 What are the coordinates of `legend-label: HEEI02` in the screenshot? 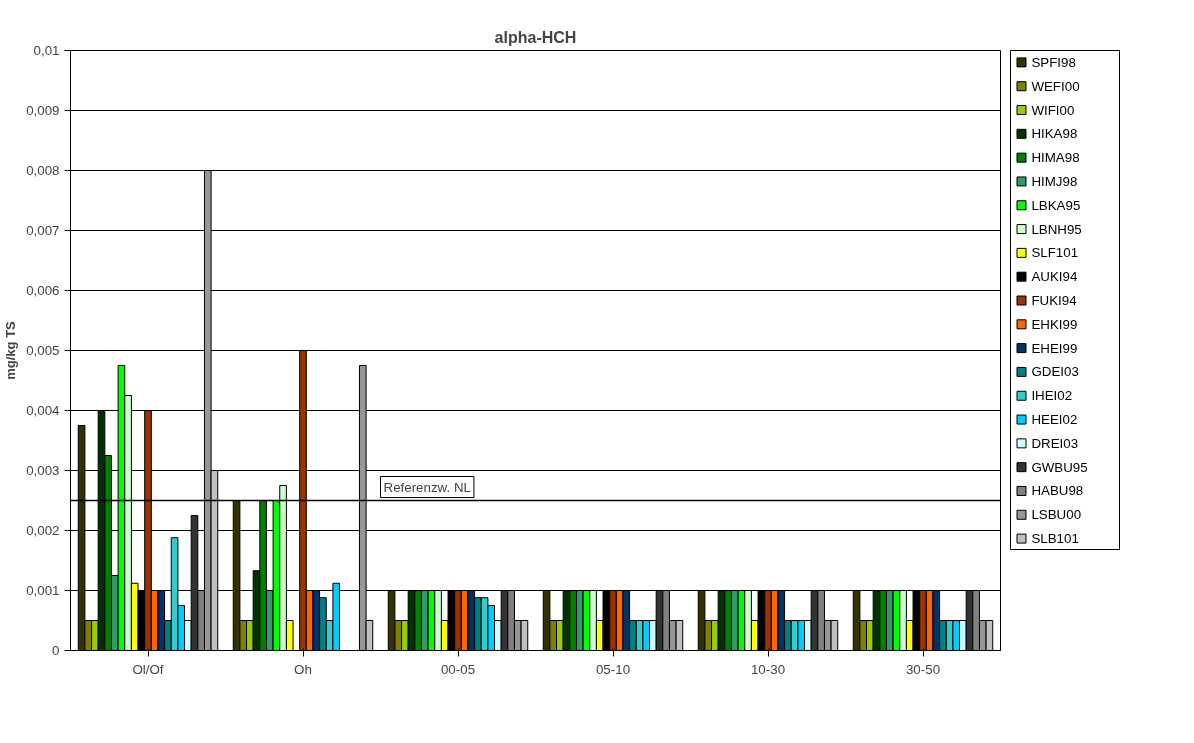 It's located at (1054, 420).